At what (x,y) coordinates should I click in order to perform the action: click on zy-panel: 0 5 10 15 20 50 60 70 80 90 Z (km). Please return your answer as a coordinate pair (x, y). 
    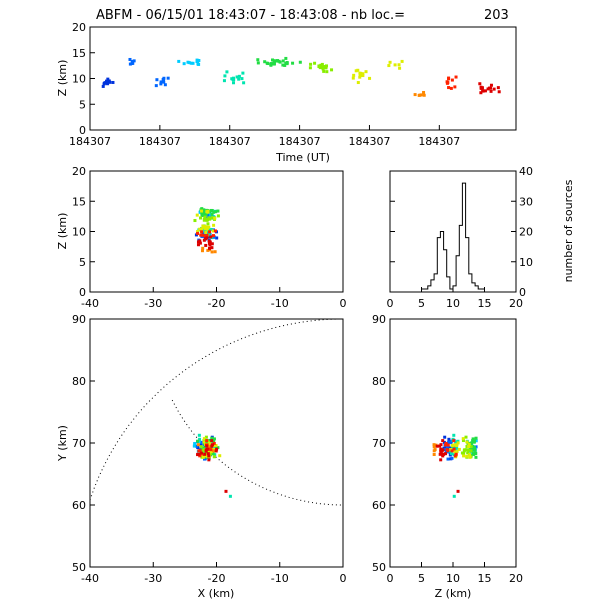
    Looking at the image, I should click on (447, 456).